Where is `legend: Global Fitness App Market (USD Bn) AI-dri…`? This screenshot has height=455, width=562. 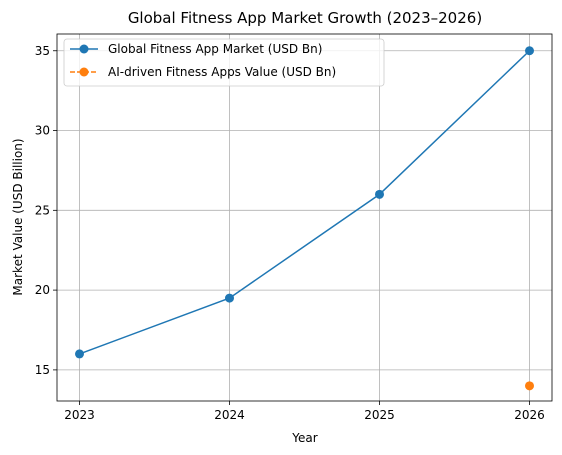 legend: Global Fitness App Market (USD Bn) AI-dri… is located at coordinates (224, 62).